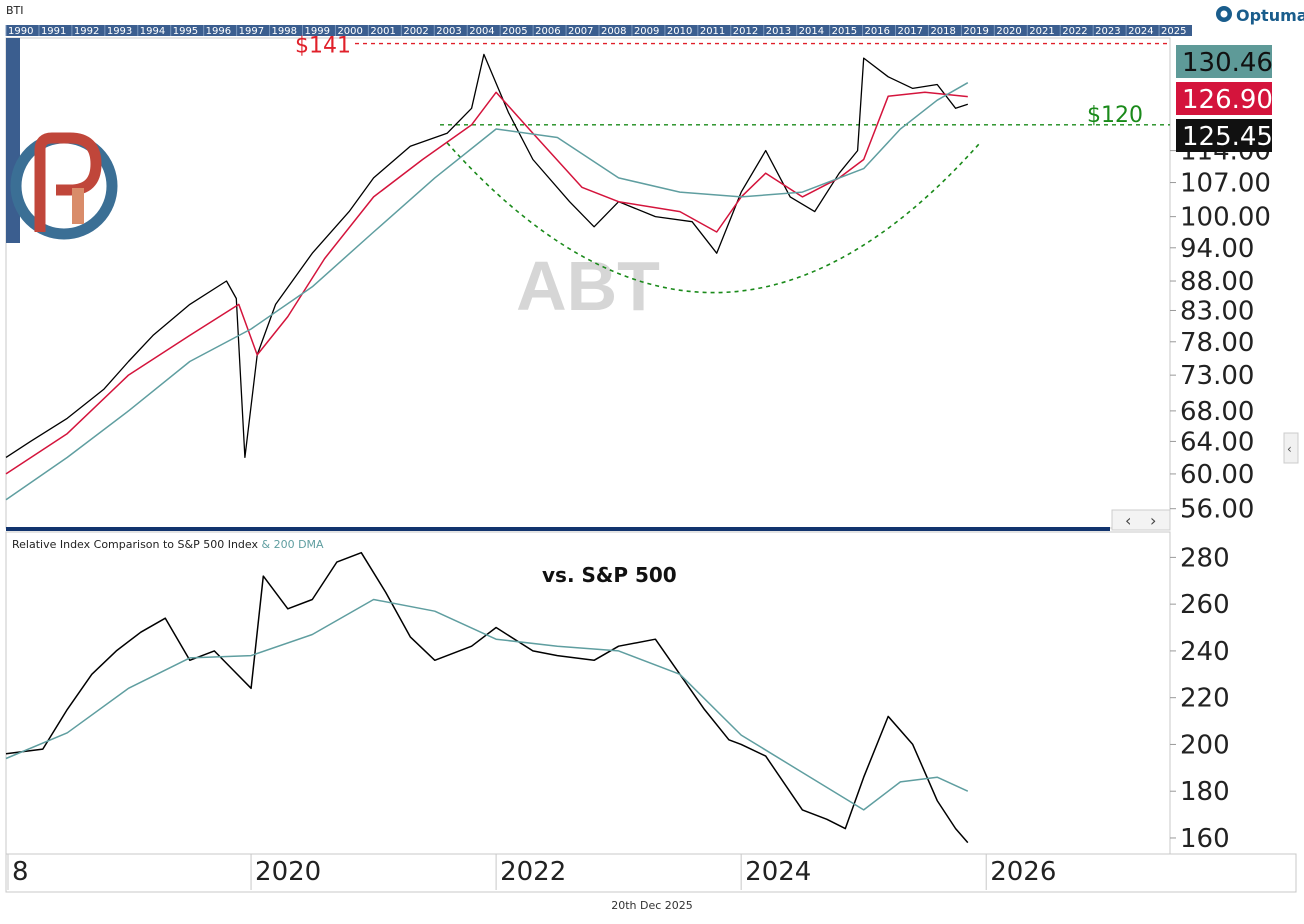 The height and width of the screenshot is (924, 1304). Describe the element at coordinates (844, 31) in the screenshot. I see `year-strip-label: 2015` at that location.